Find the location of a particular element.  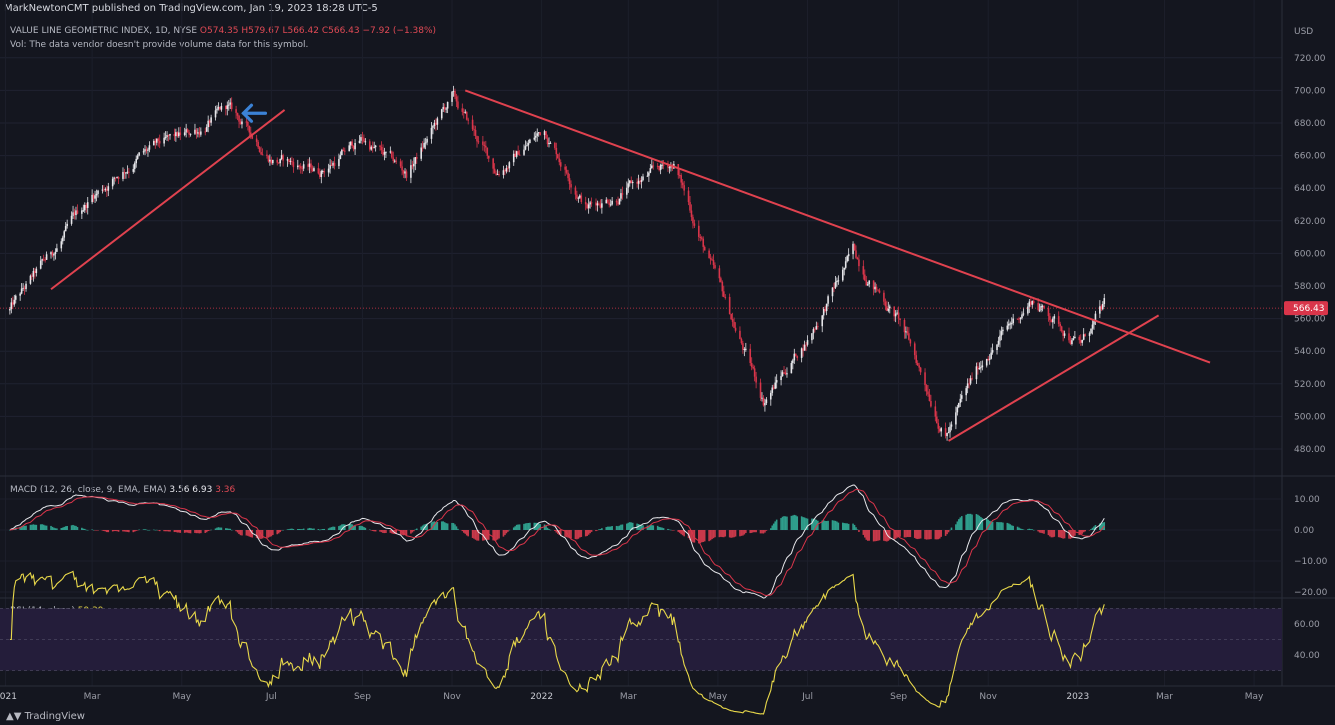

price-tick-label: 700.00 is located at coordinates (1310, 91).